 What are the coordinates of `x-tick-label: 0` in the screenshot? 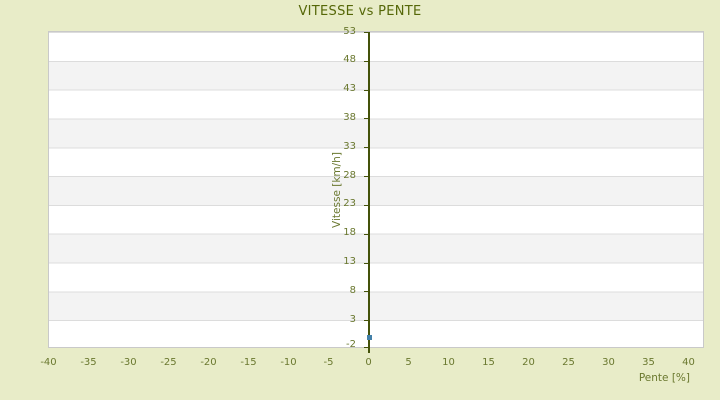 It's located at (368, 362).